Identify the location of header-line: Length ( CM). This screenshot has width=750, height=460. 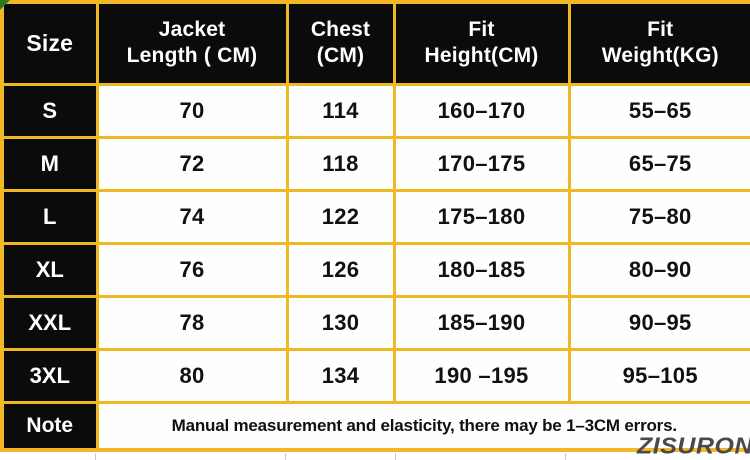
(192, 56).